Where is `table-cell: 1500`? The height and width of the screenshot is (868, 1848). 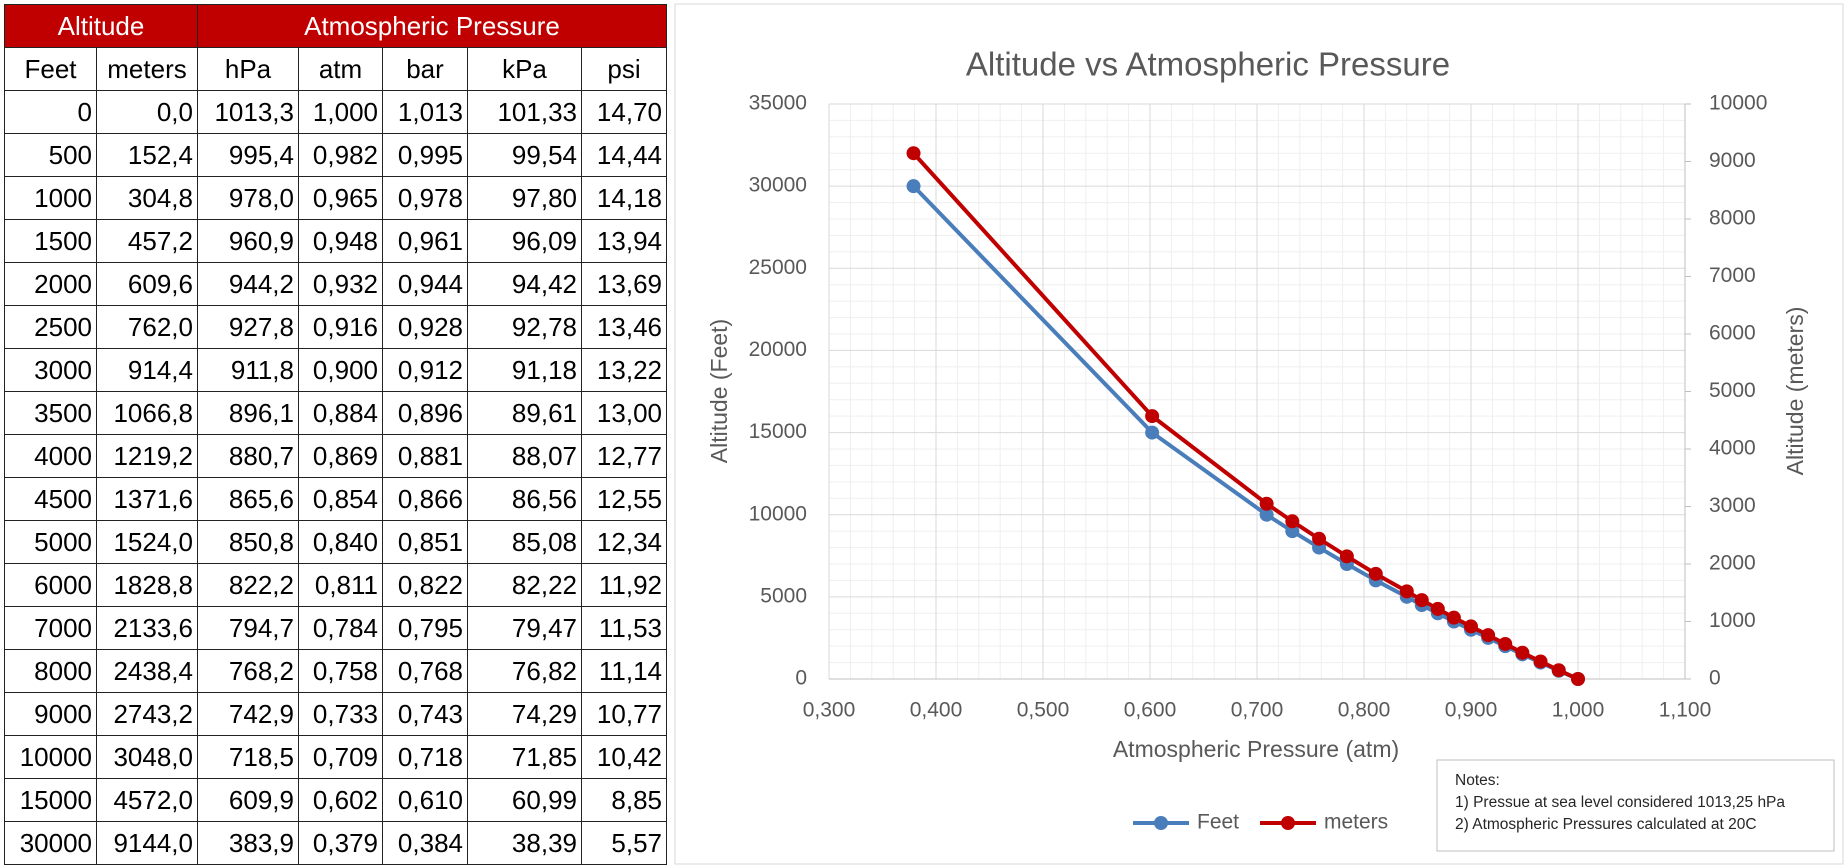 table-cell: 1500 is located at coordinates (50, 241).